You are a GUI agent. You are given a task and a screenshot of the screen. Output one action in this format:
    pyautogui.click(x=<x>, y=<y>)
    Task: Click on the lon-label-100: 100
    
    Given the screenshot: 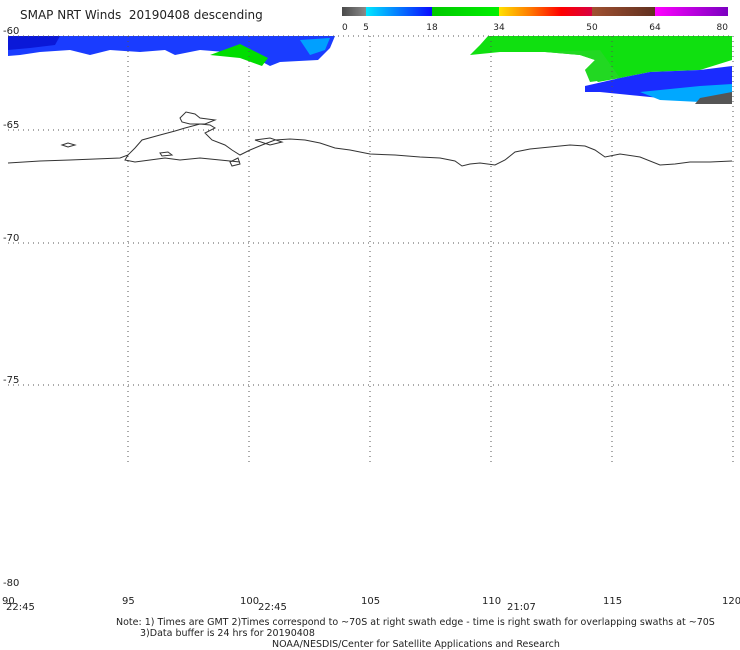 What is the action you would take?
    pyautogui.click(x=250, y=601)
    